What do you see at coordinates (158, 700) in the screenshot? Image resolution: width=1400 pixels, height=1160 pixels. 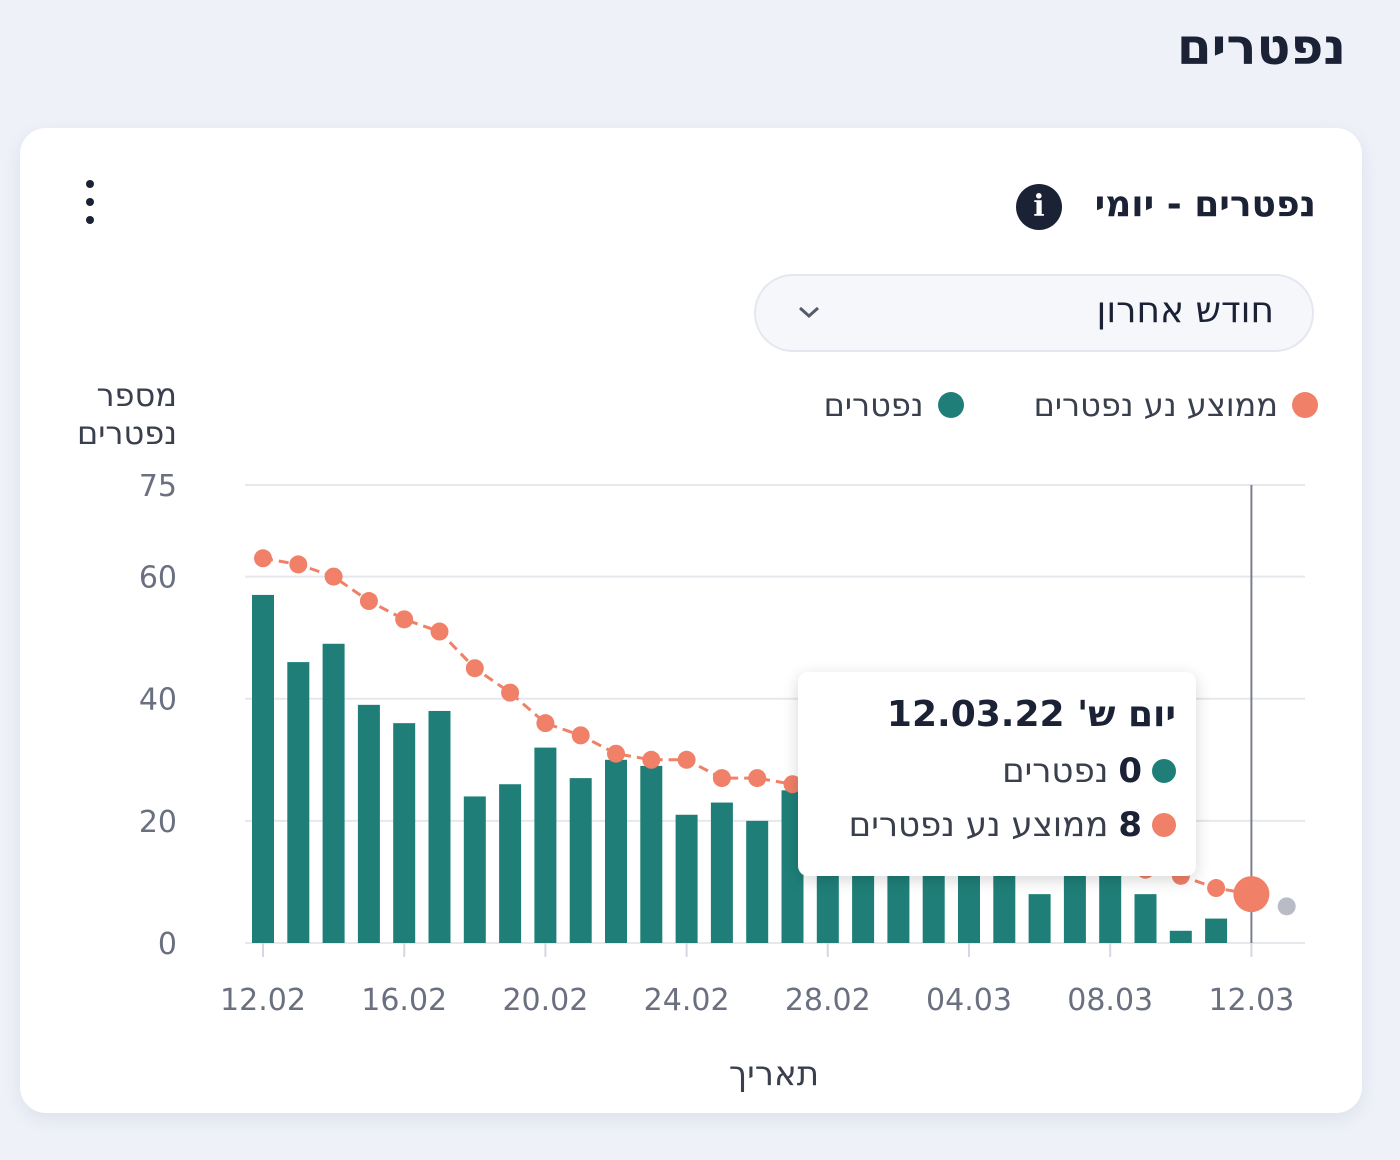 I see `y-tick-label: 40` at bounding box center [158, 700].